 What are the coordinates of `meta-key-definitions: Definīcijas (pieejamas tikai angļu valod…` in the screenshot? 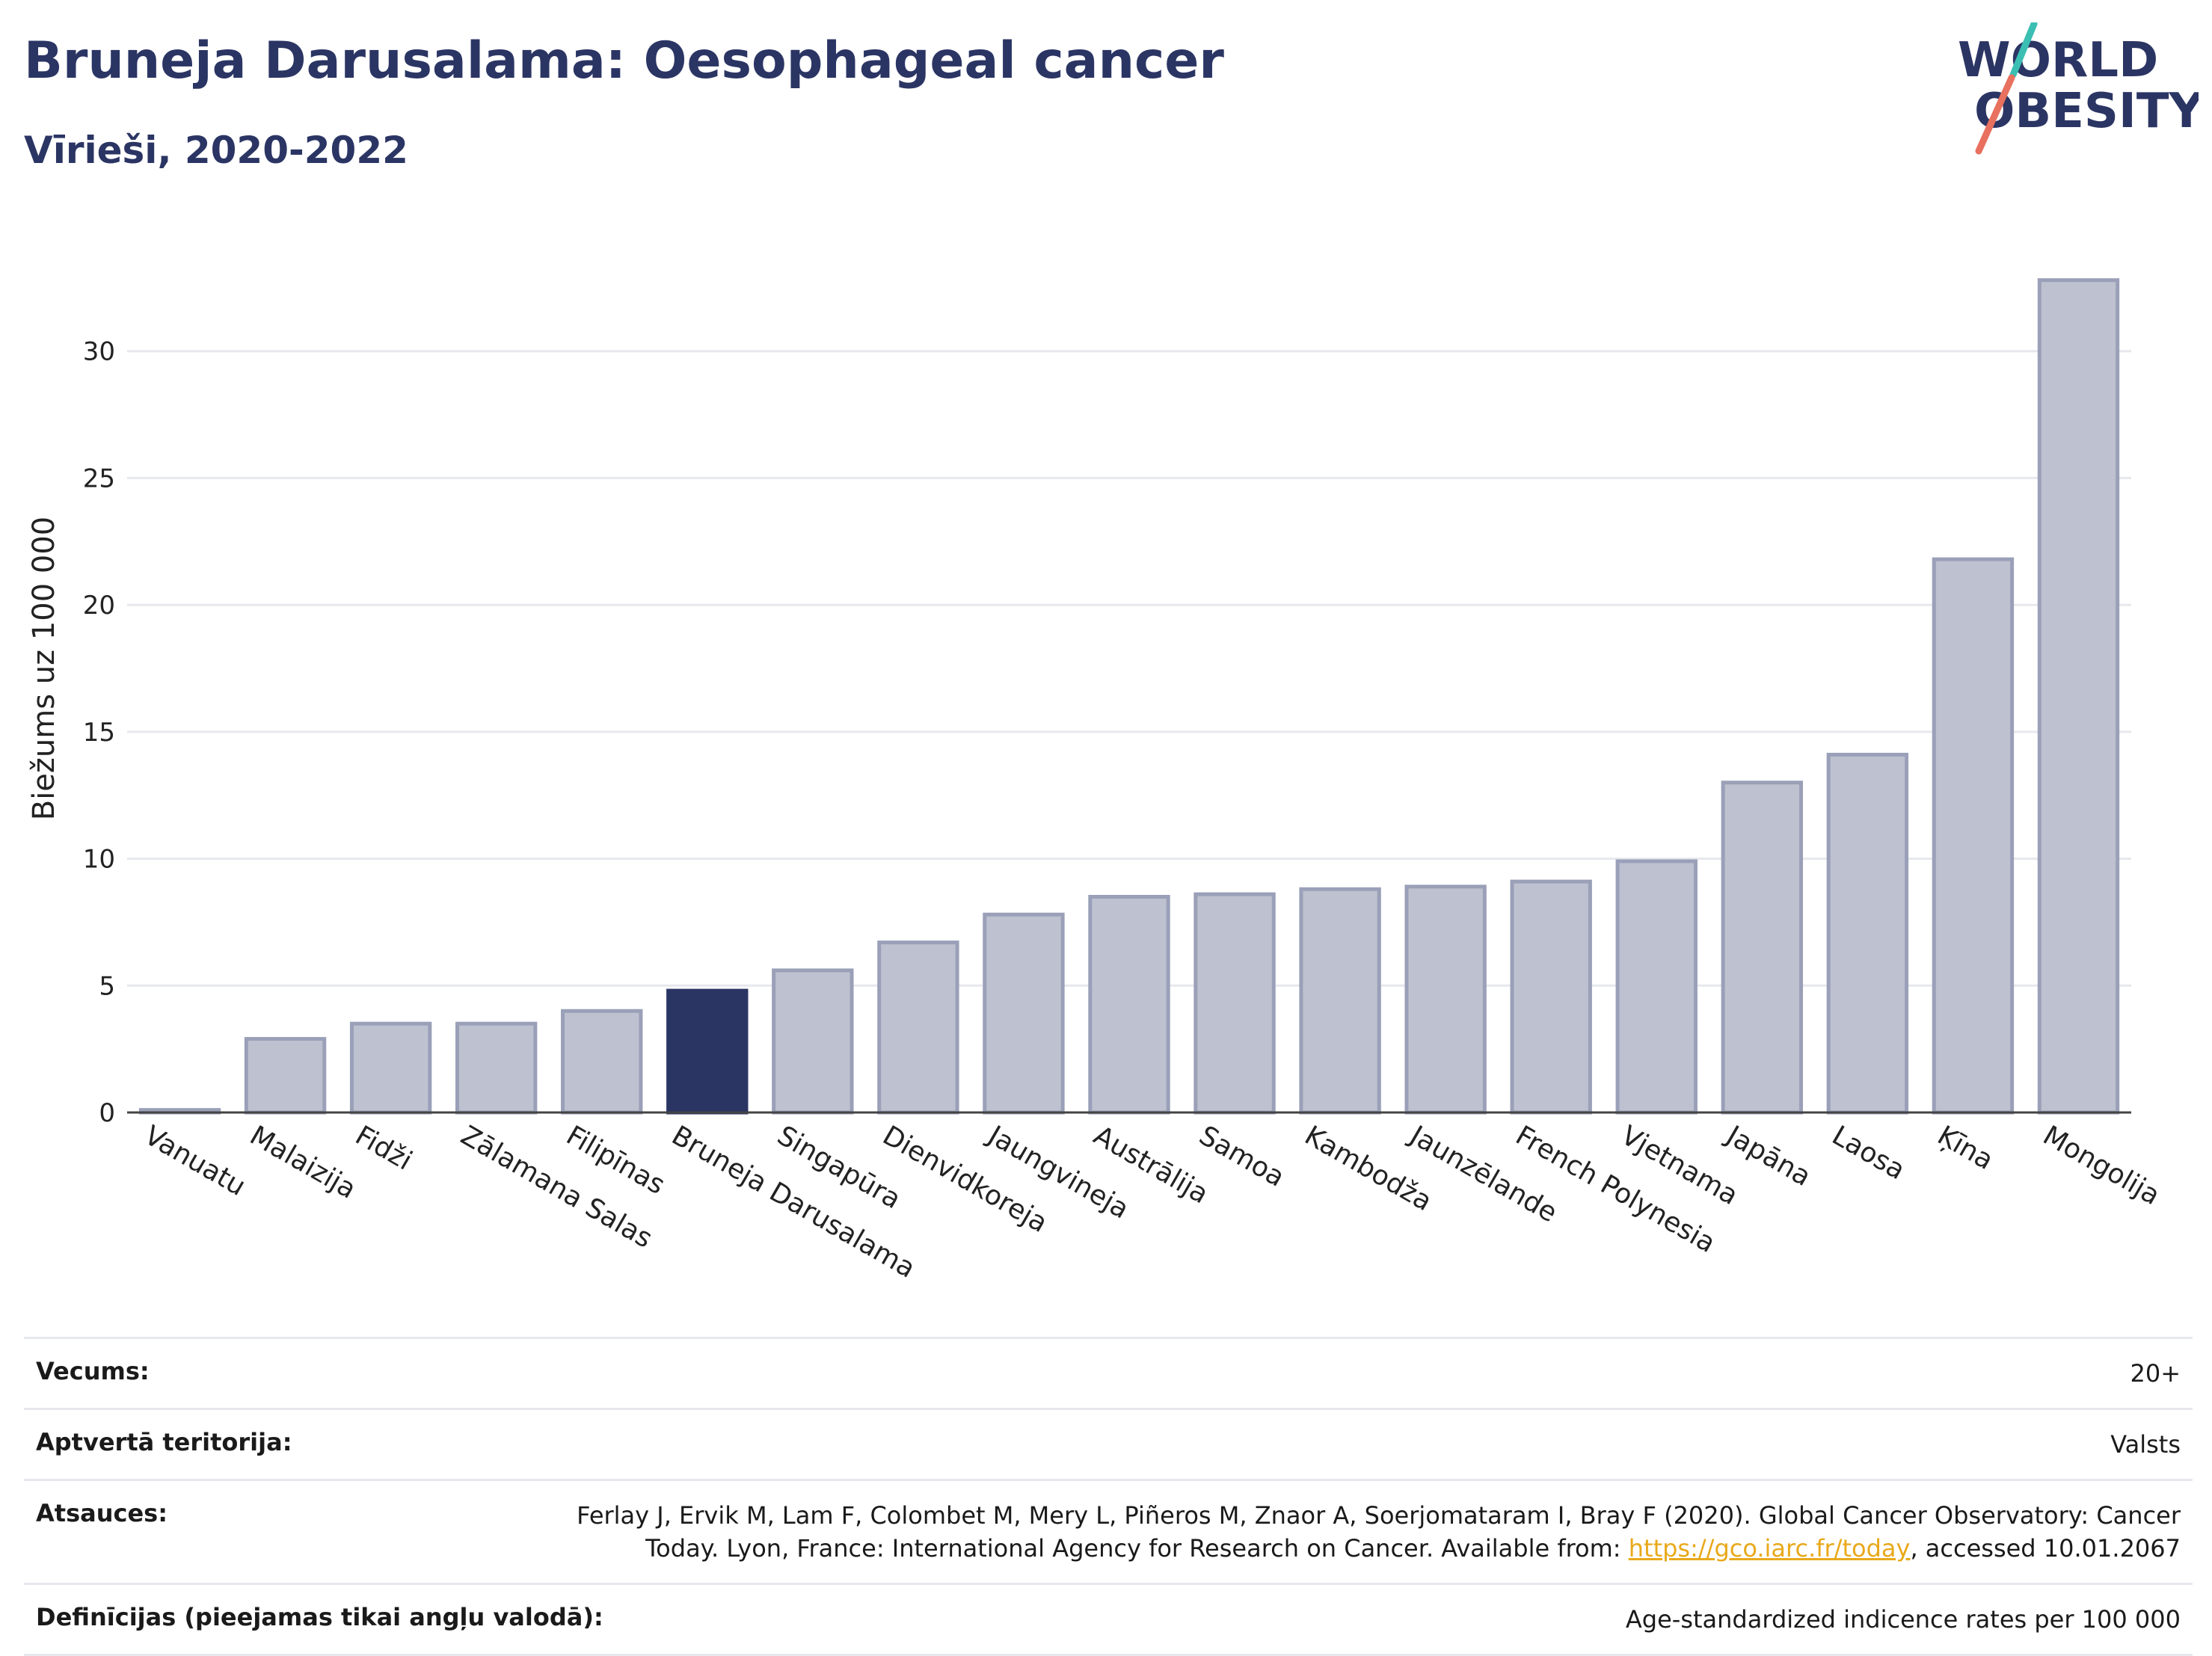 It's located at (319, 1617).